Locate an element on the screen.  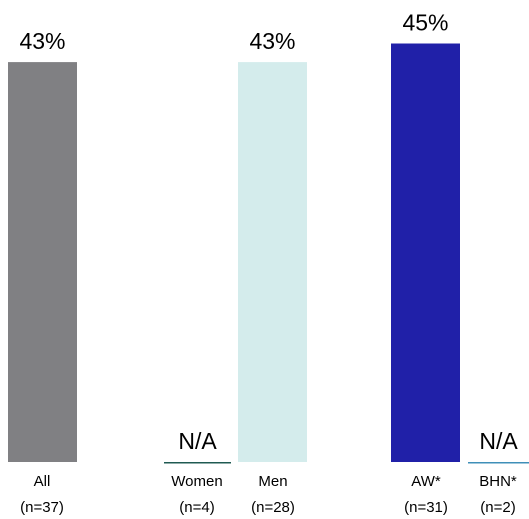
category-label-3: AW* is located at coordinates (426, 481).